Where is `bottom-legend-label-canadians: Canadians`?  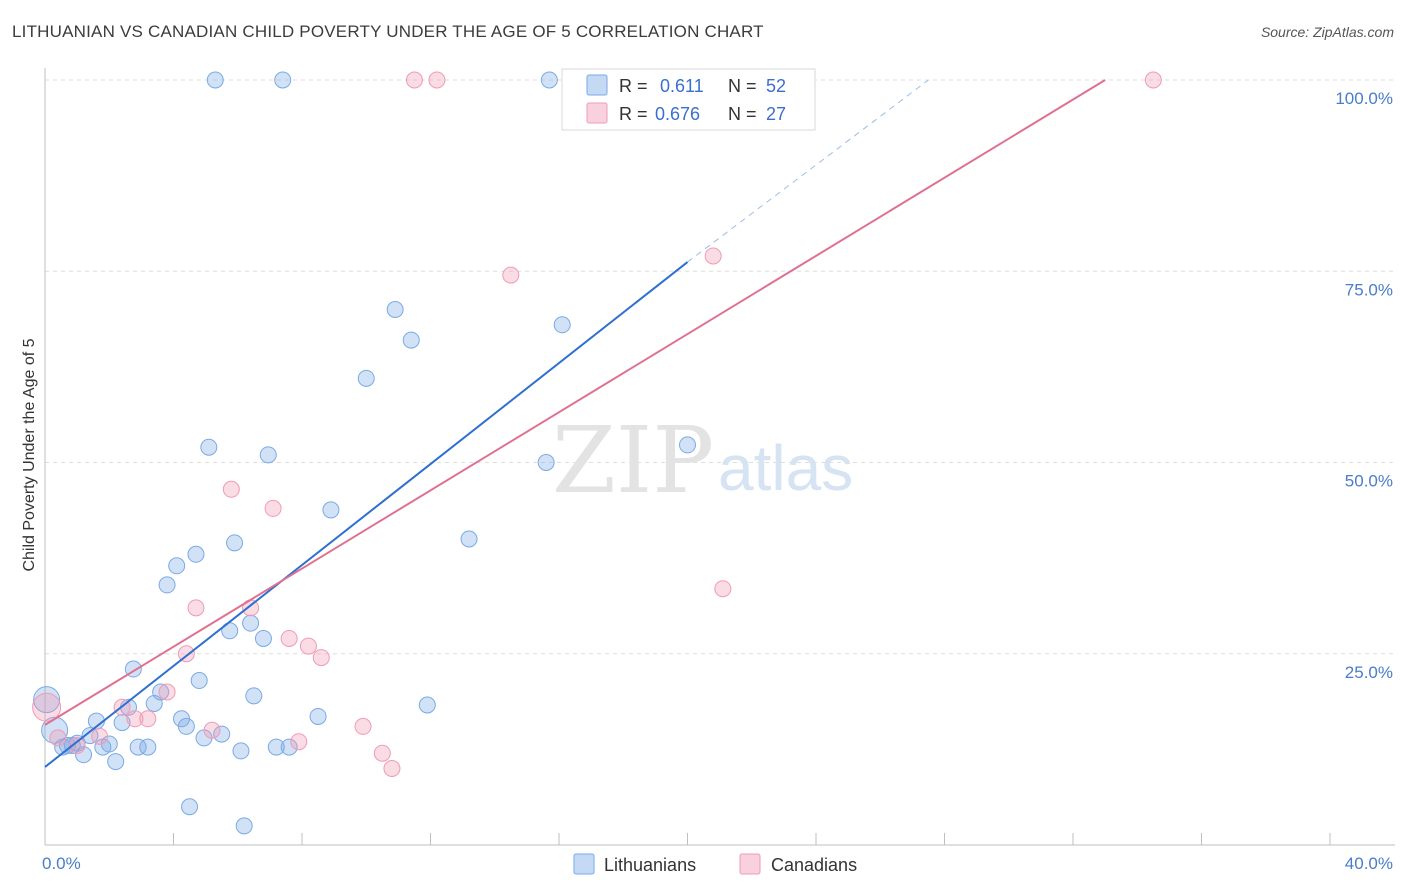 bottom-legend-label-canadians: Canadians is located at coordinates (814, 865).